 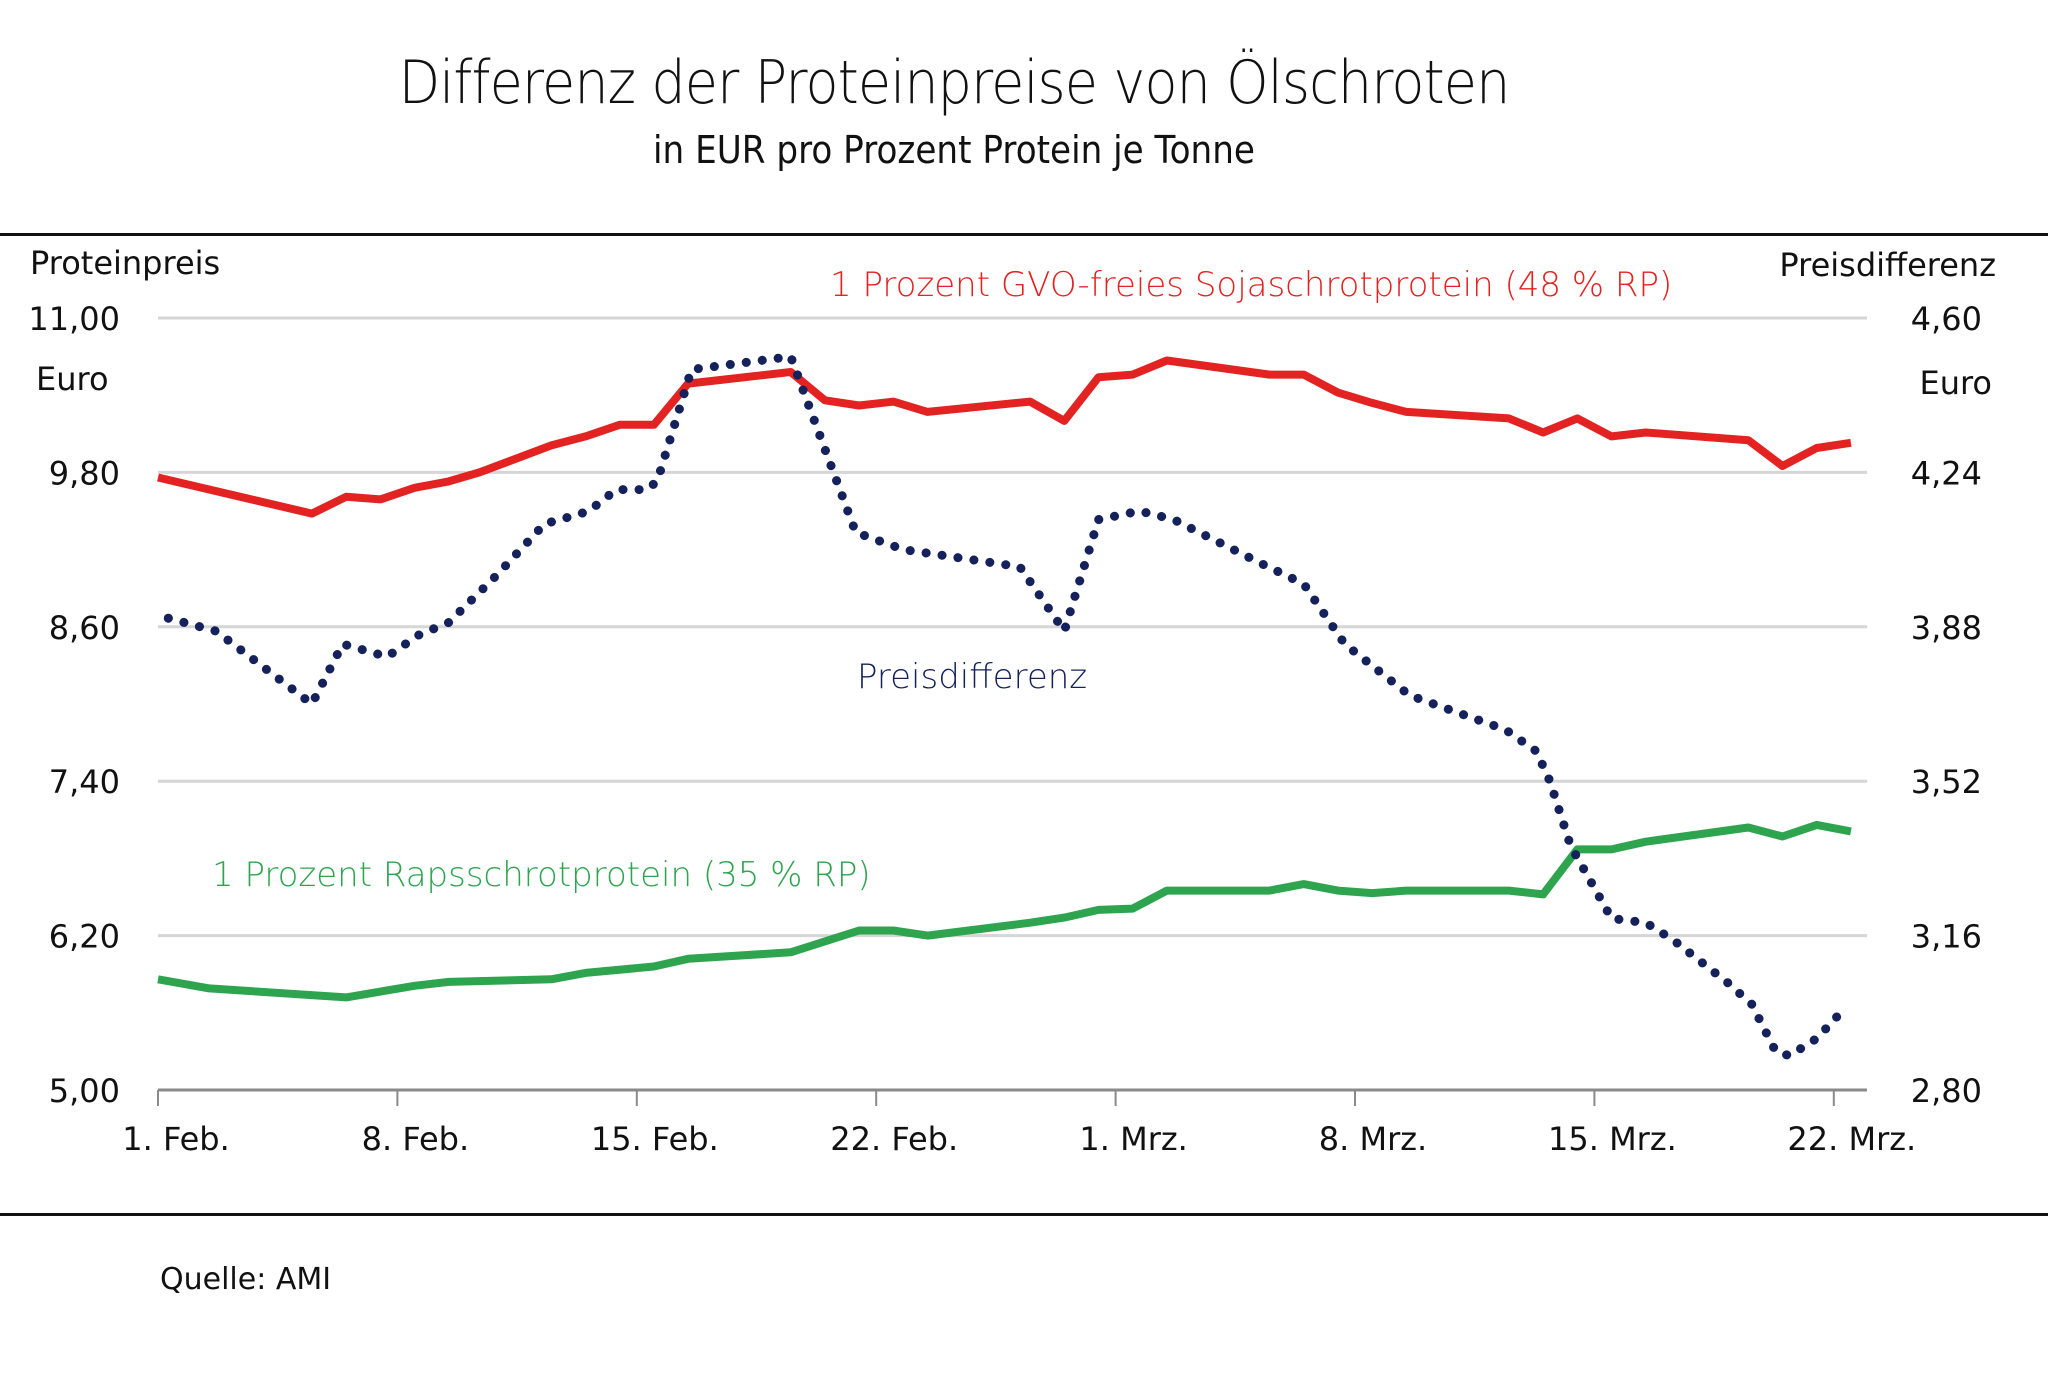 I want to click on x-tick-label: 15. Feb., so click(x=655, y=1139).